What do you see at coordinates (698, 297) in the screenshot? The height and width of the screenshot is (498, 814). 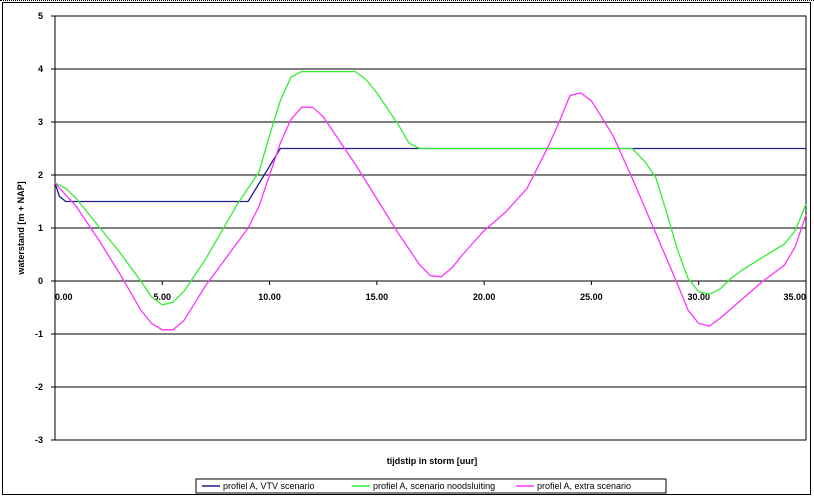 I see `x-tick-label: 30.00` at bounding box center [698, 297].